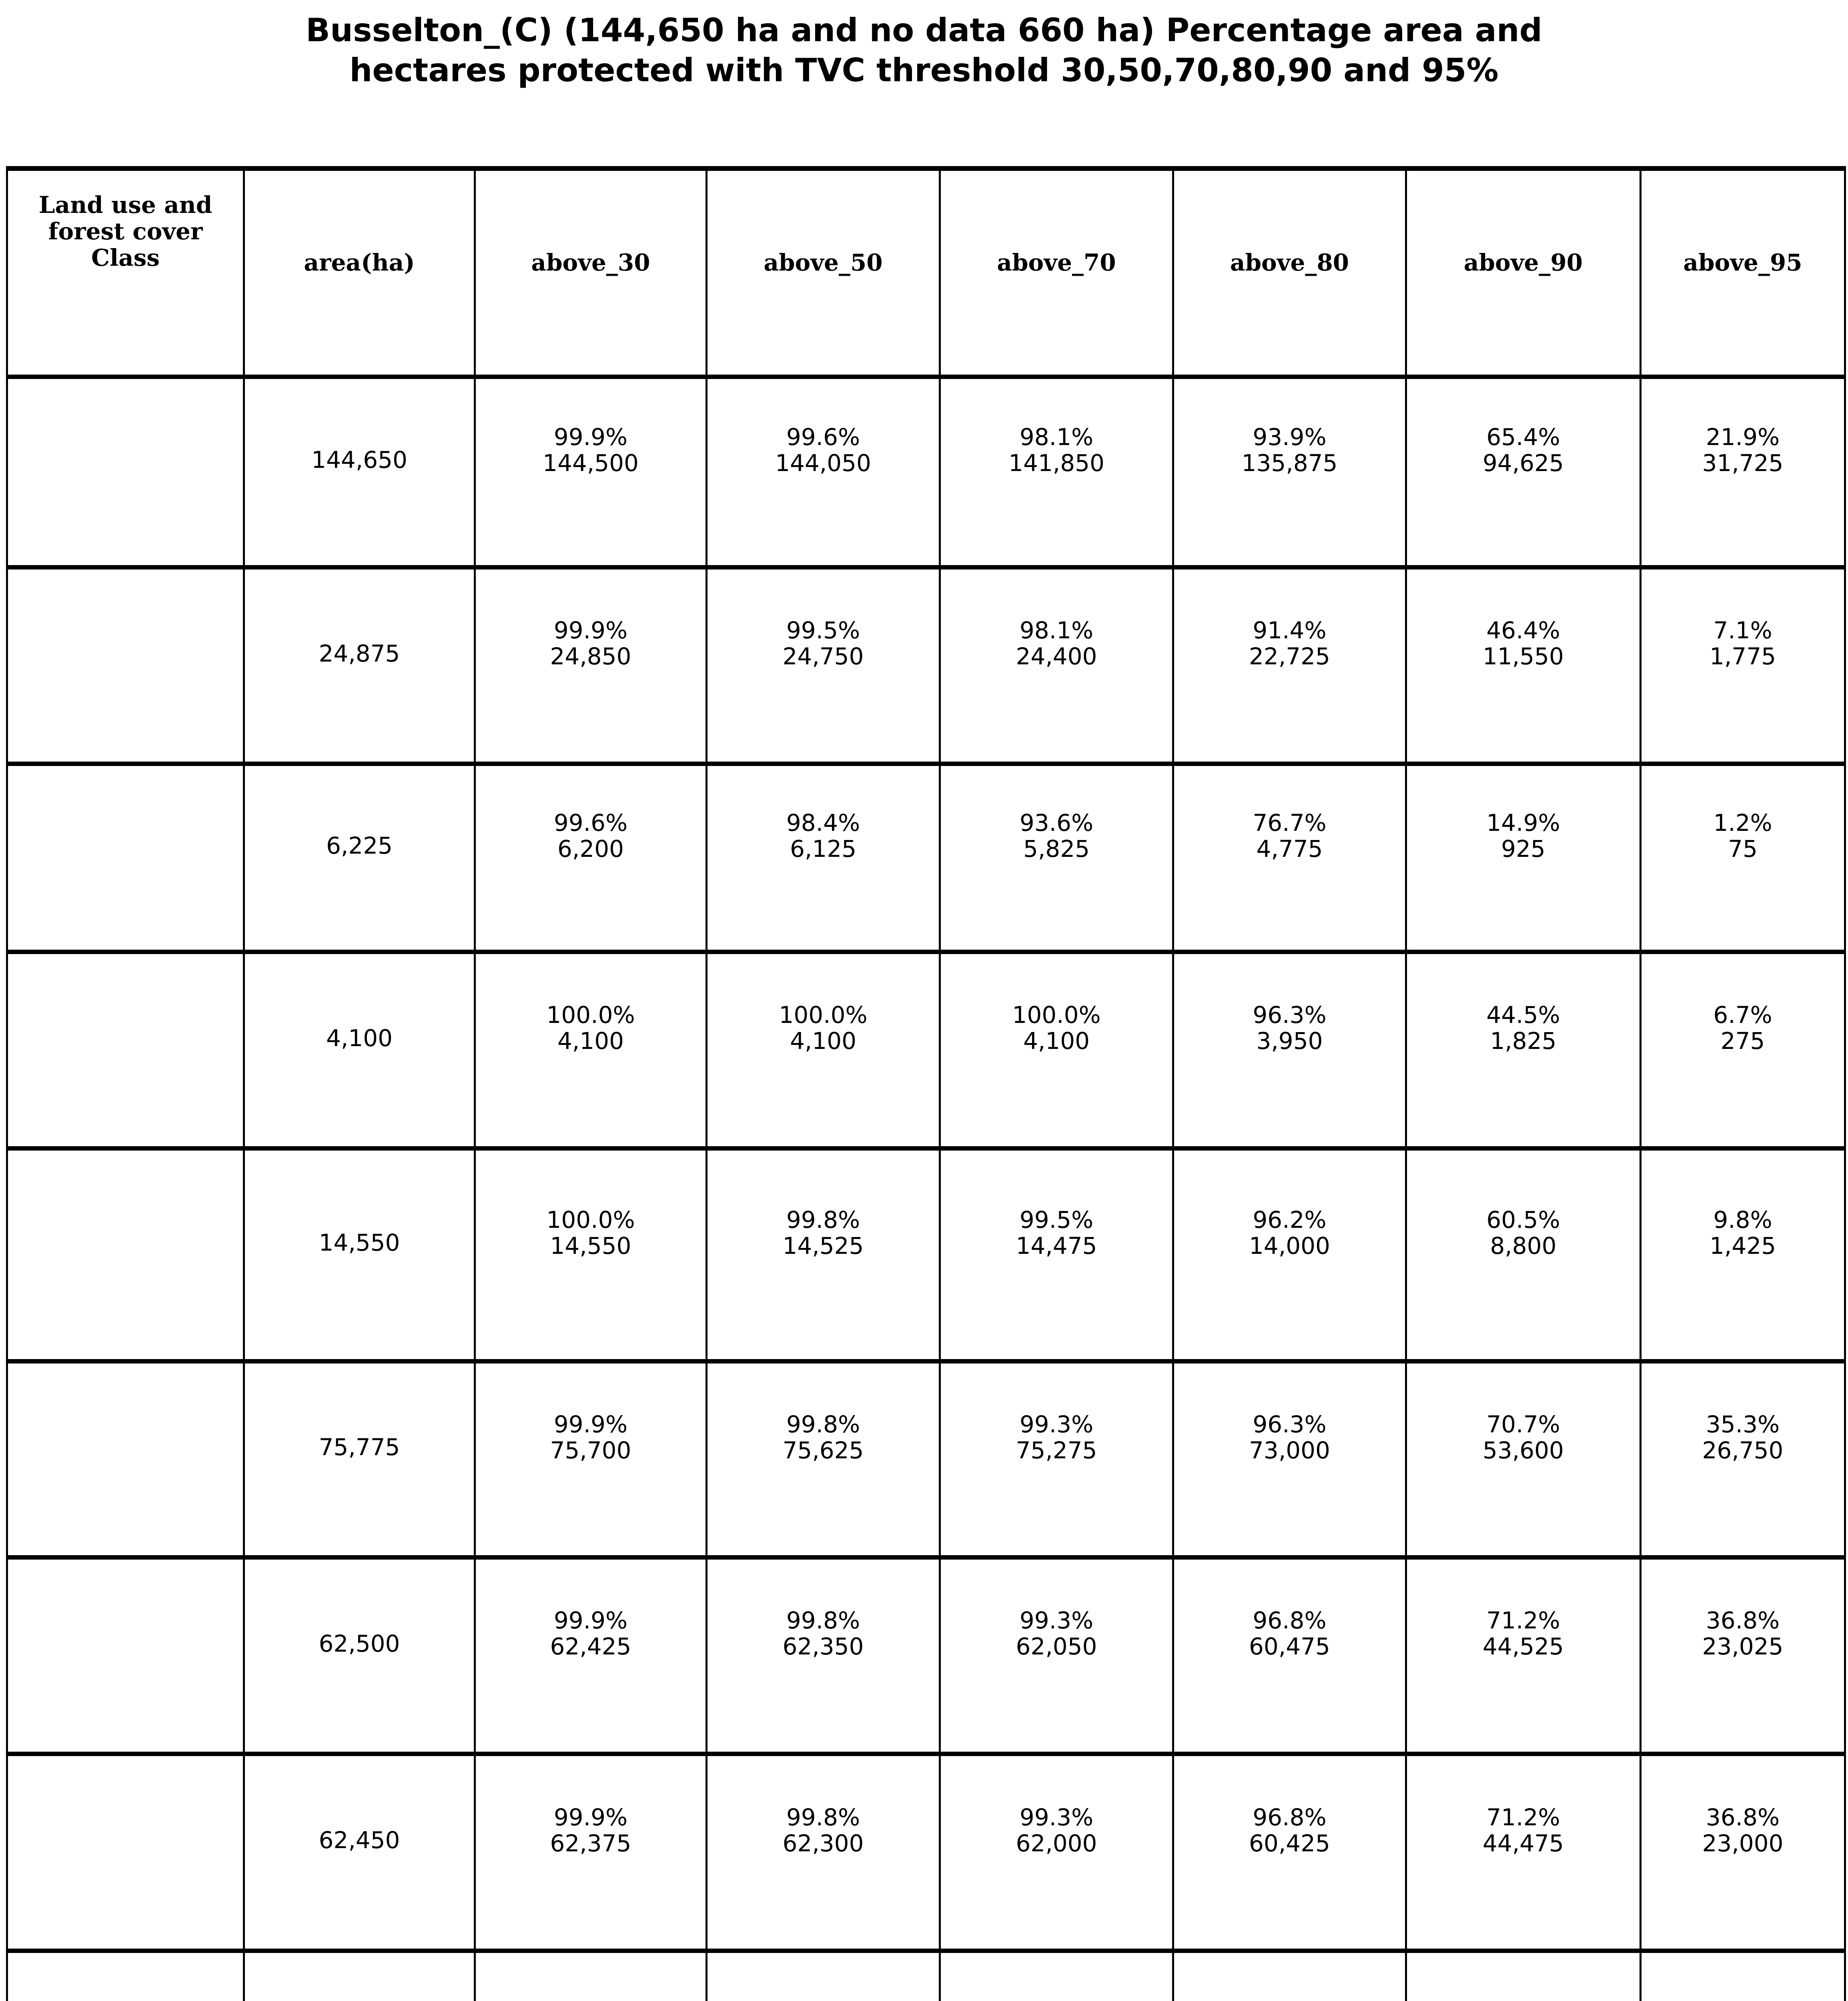  I want to click on threshold-value-pair: 99.9% 75,700, so click(590, 1437).